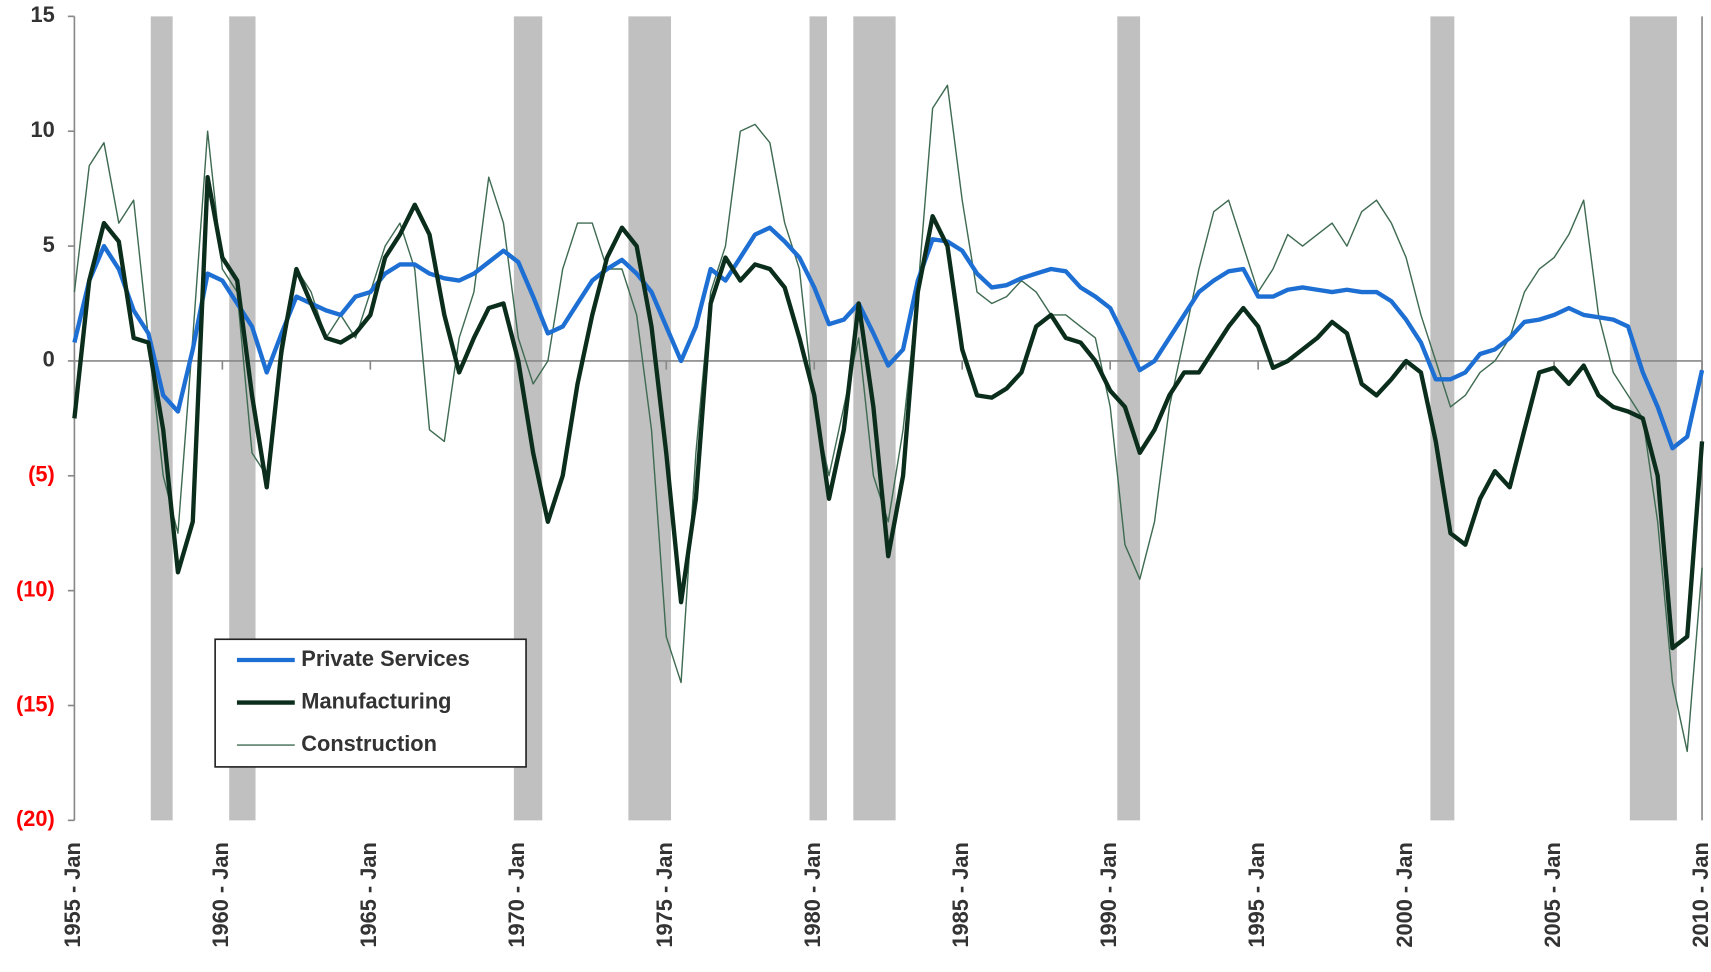 The height and width of the screenshot is (972, 1711). Describe the element at coordinates (43, 14) in the screenshot. I see `y-tick-label: 15` at that location.